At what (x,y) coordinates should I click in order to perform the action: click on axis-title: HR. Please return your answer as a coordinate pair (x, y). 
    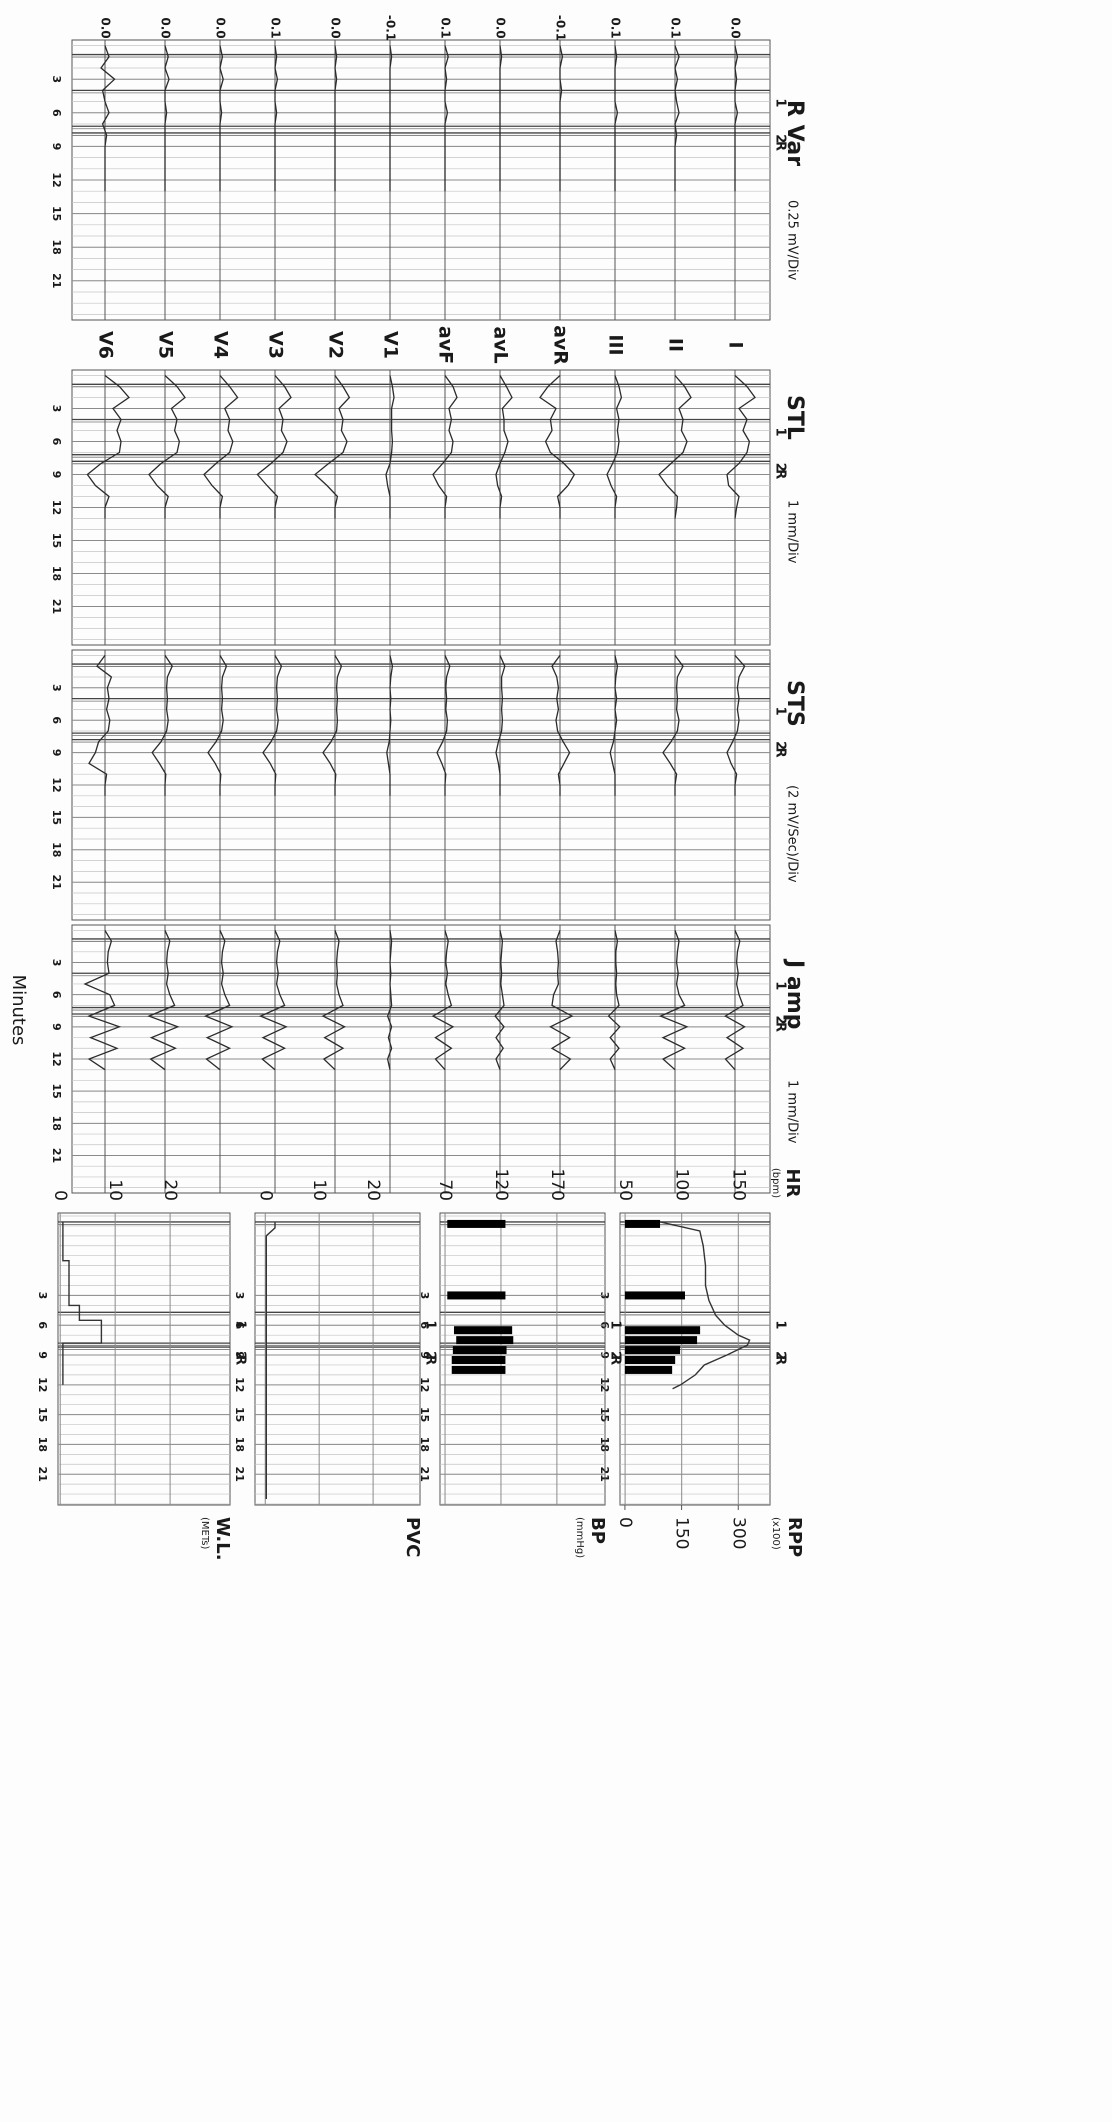
    Looking at the image, I should click on (792, 1183).